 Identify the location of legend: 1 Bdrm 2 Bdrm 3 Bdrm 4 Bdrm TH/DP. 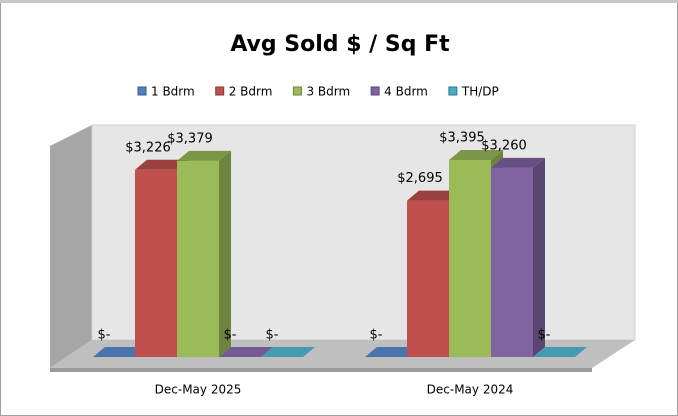
(318, 92).